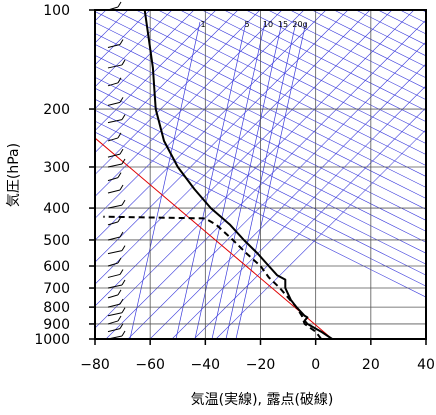 This screenshot has height=415, width=436. Describe the element at coordinates (116, 170) in the screenshot. I see `wind-barbs` at that location.